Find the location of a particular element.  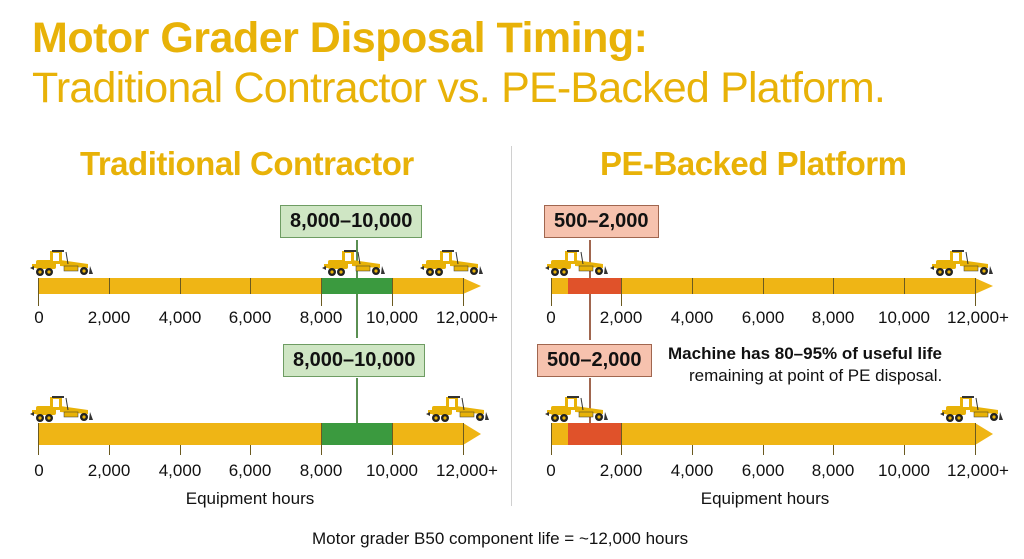

chart-title-line1: Motor Grader Disposal Timing: is located at coordinates (340, 38).